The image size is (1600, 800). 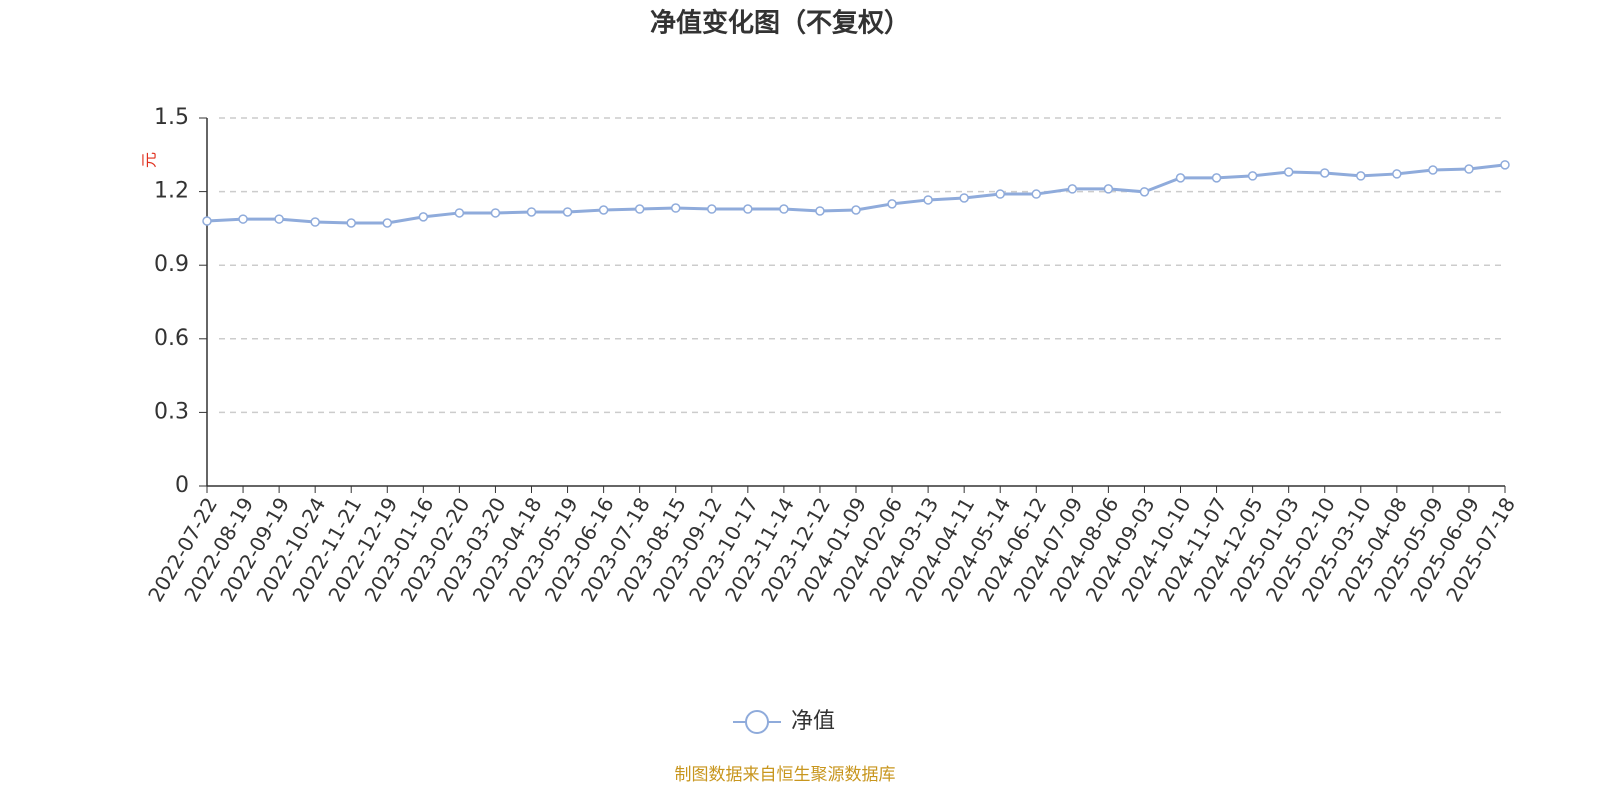 What do you see at coordinates (171, 117) in the screenshot?
I see `y-tick-label: 1.5` at bounding box center [171, 117].